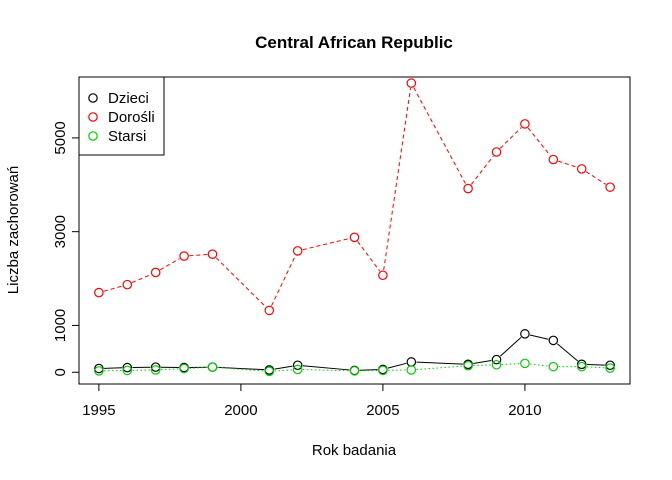  I want to click on chart-title: Central African Republic, so click(354, 42).